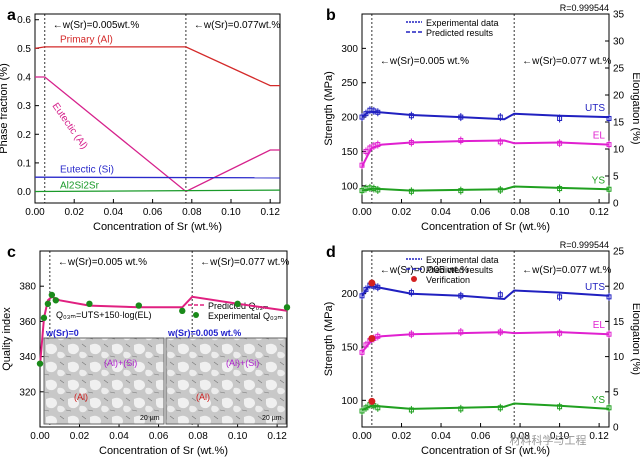  I want to click on y2-tick-label: 35, so click(619, 15).